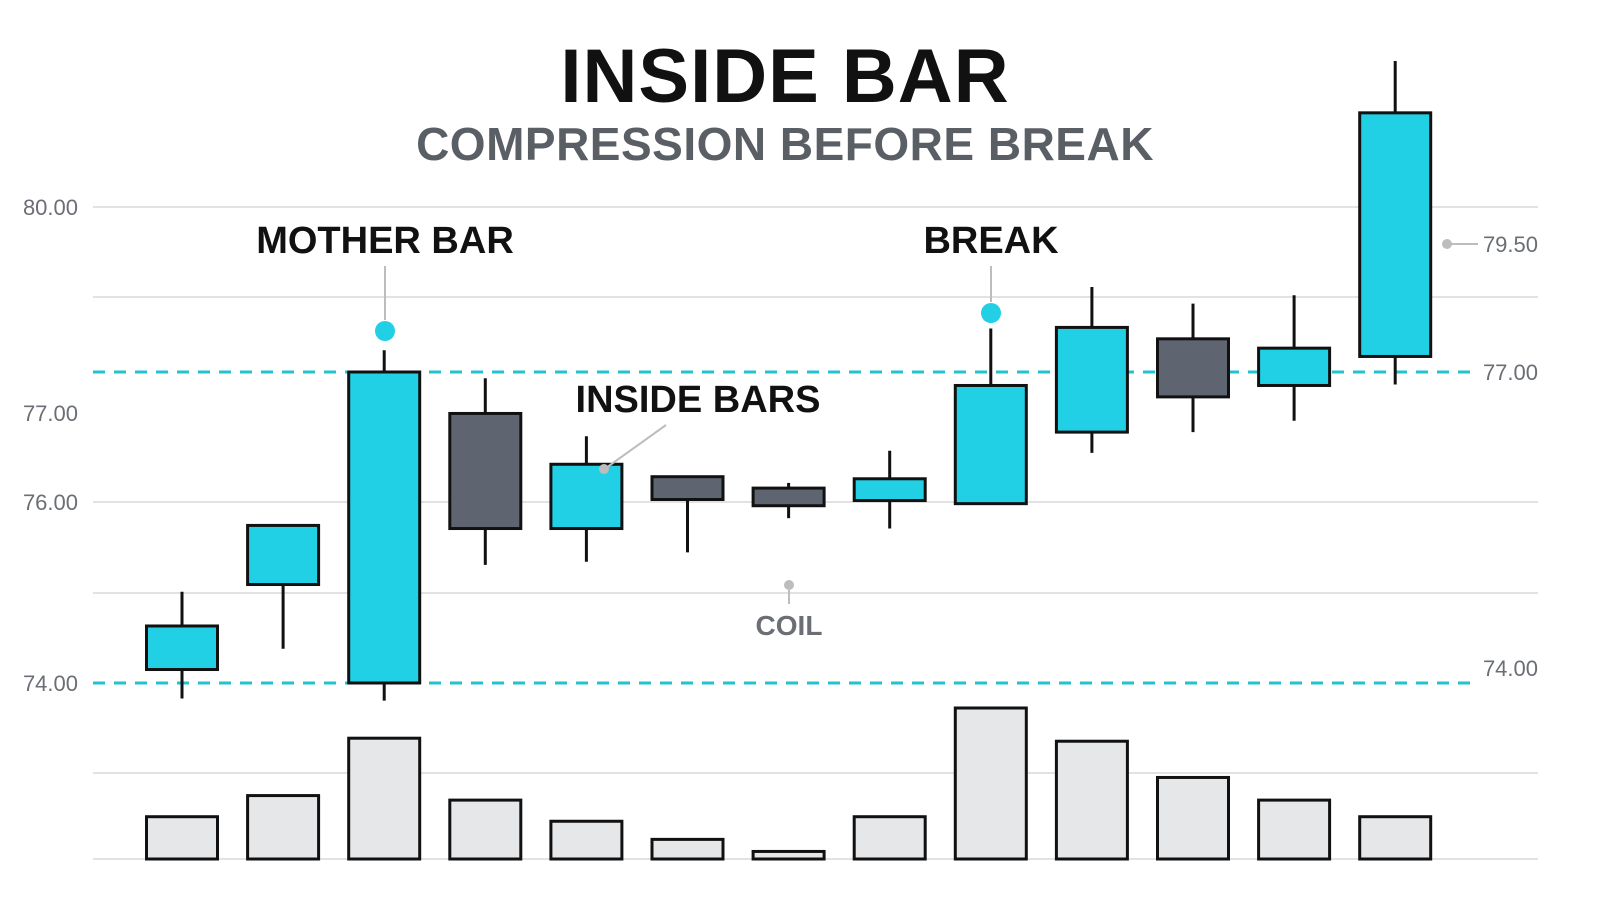  I want to click on volume-bars, so click(789, 783).